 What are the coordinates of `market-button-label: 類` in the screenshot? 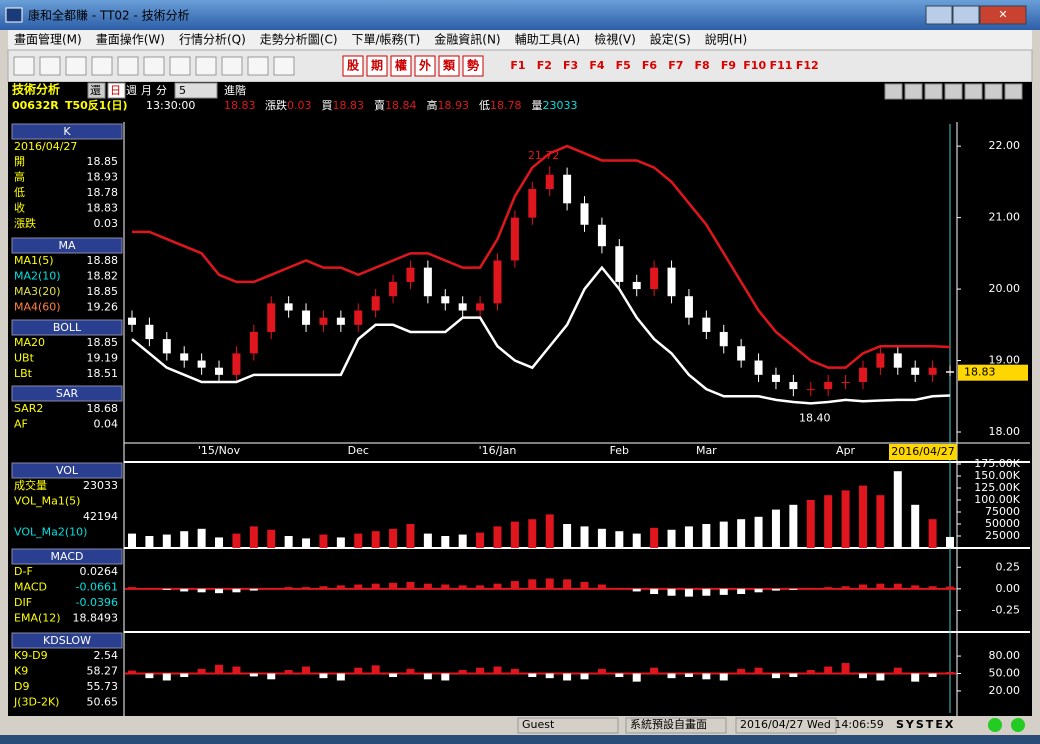 It's located at (449, 65).